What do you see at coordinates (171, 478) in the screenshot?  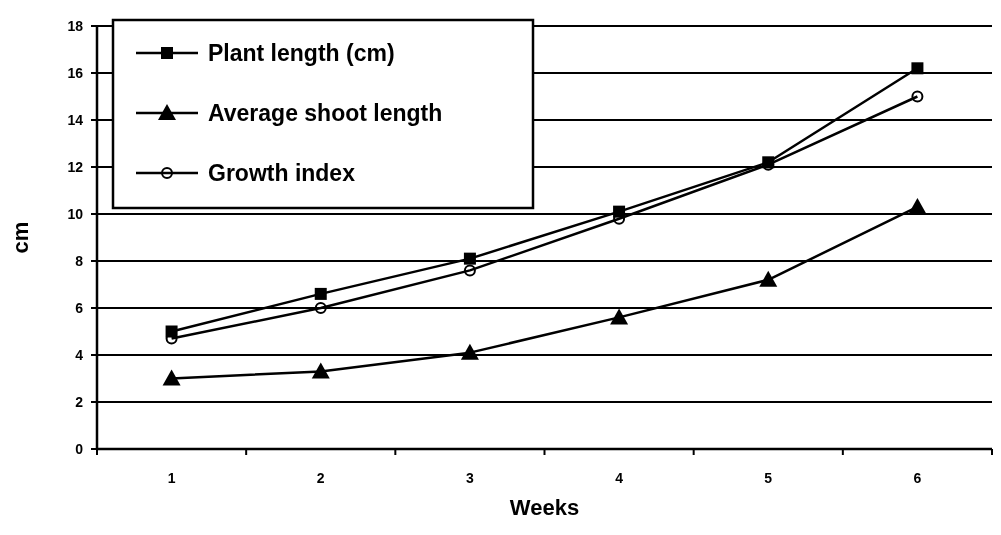 I see `x-tick-label: 1` at bounding box center [171, 478].